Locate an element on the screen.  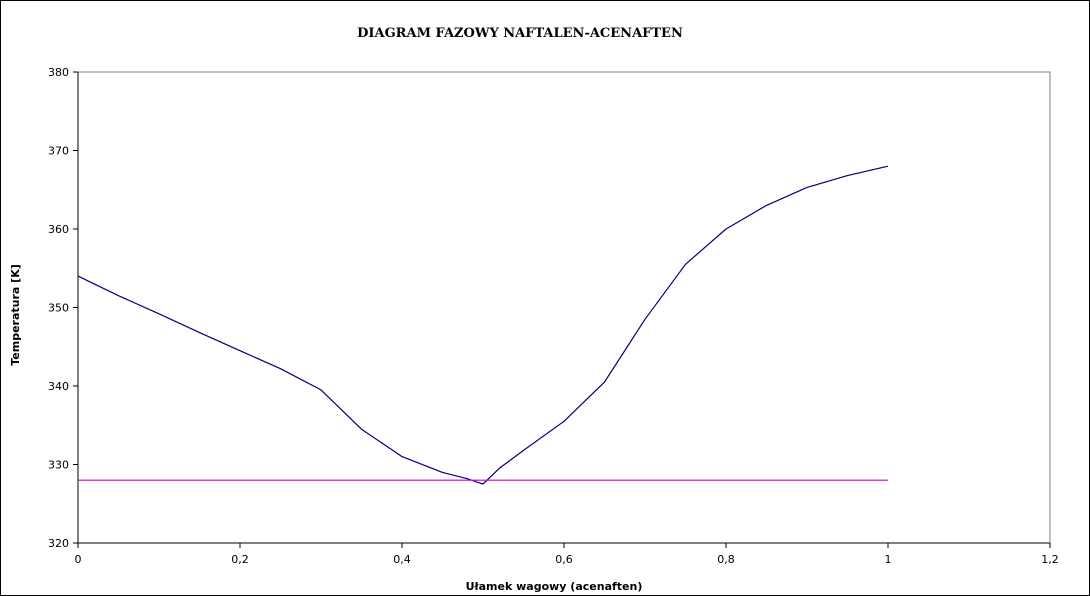
y-tick-label: 330 is located at coordinates (58, 465).